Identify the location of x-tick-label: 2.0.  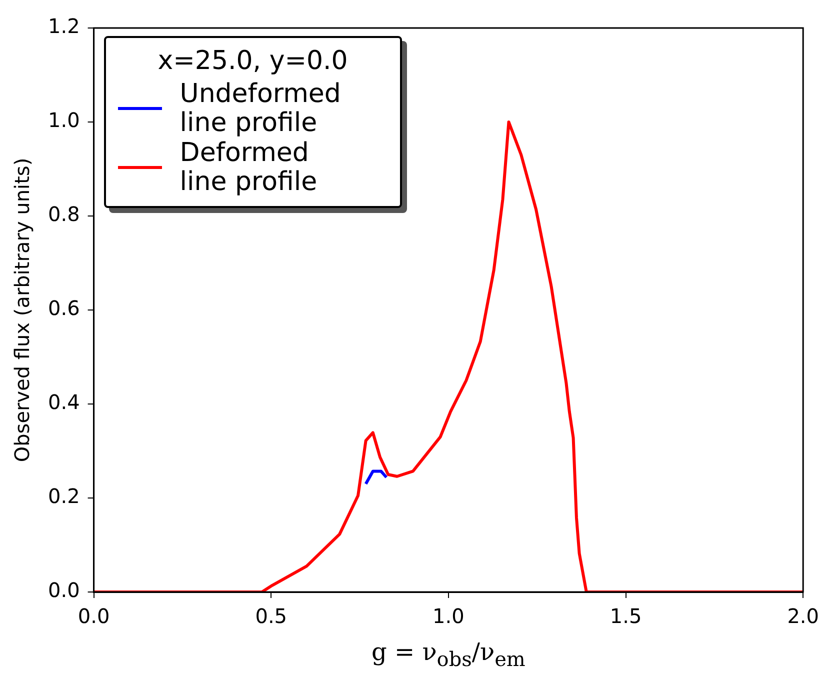
(803, 616).